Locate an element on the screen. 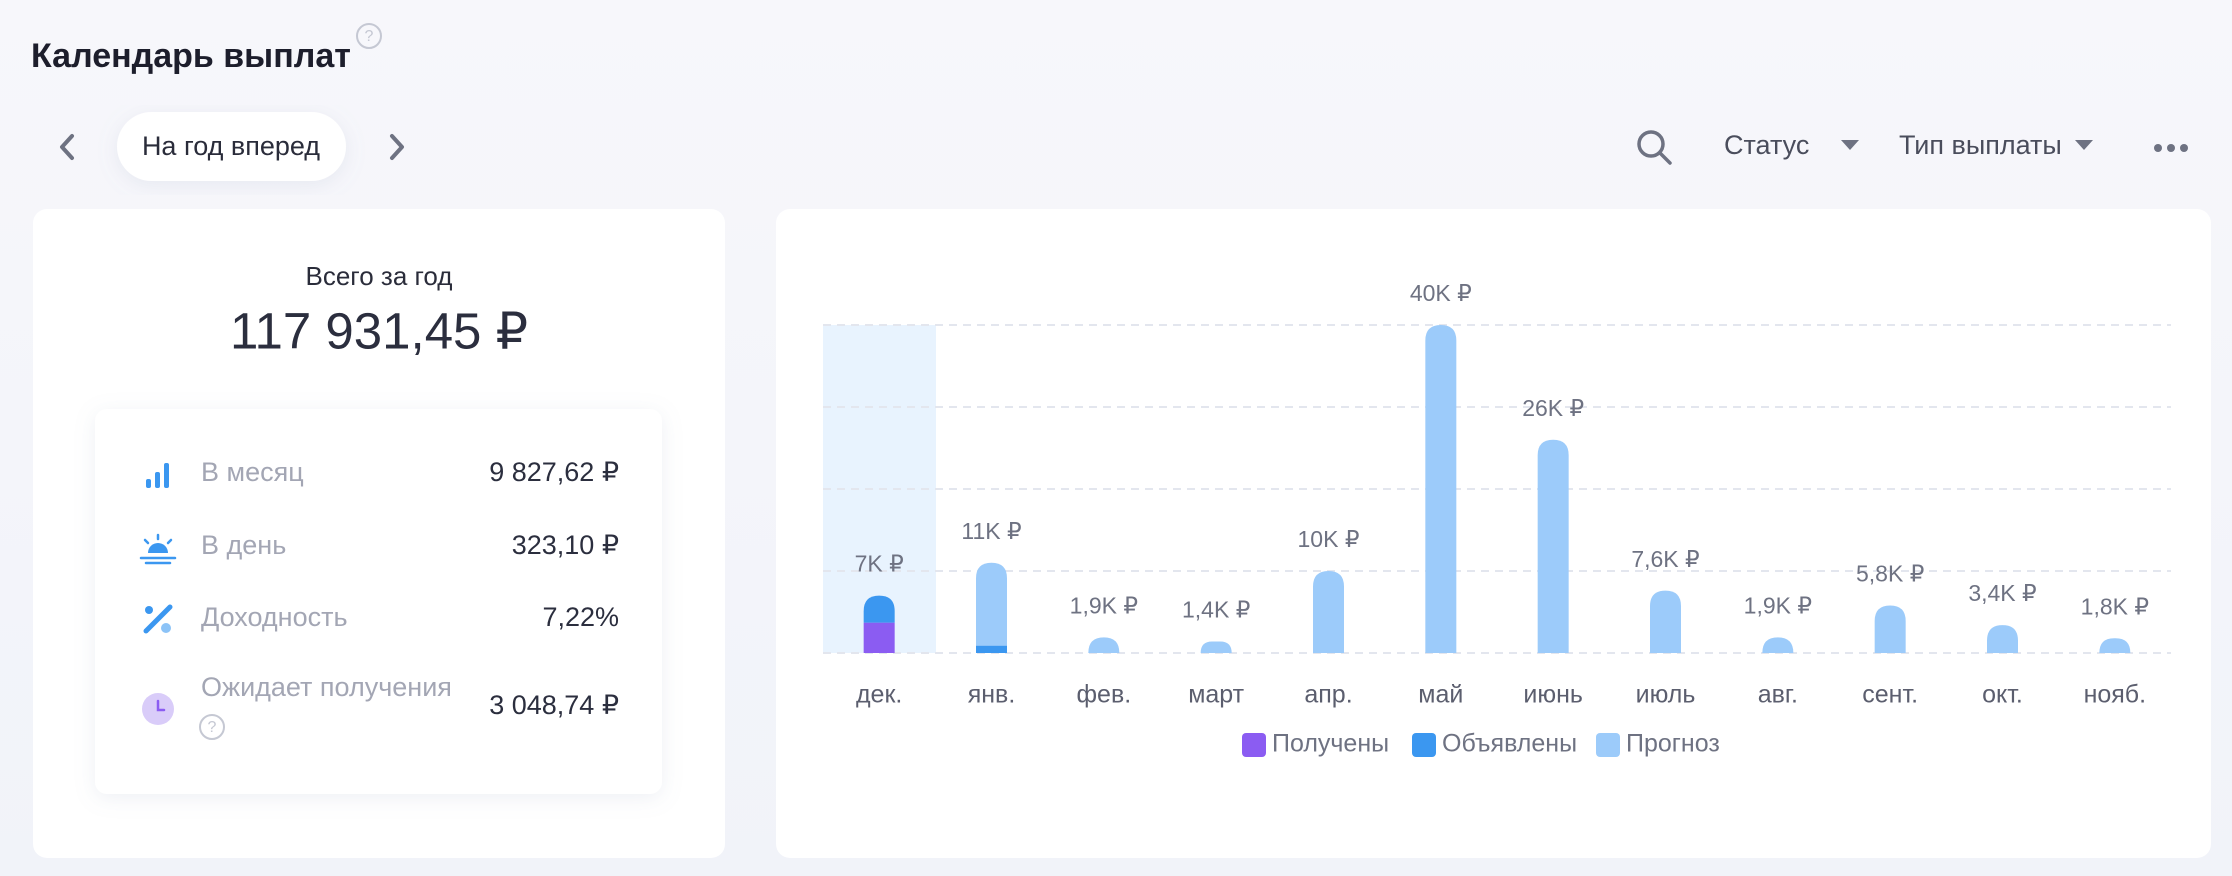  period-pill is located at coordinates (231, 146).